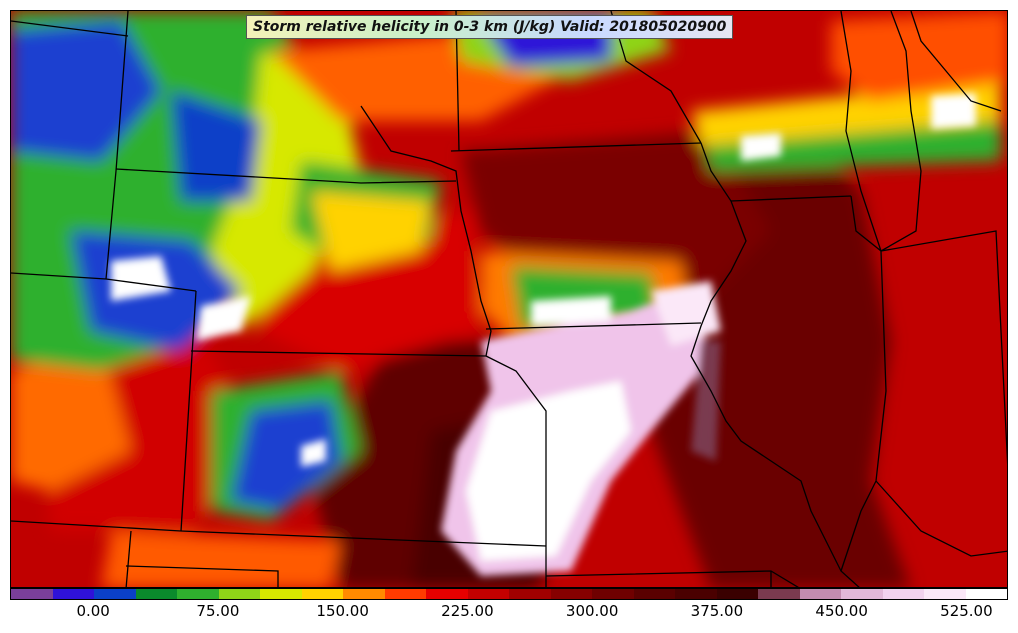 The image size is (1018, 633). I want to click on colorbar-tick-label: 75.00, so click(218, 611).